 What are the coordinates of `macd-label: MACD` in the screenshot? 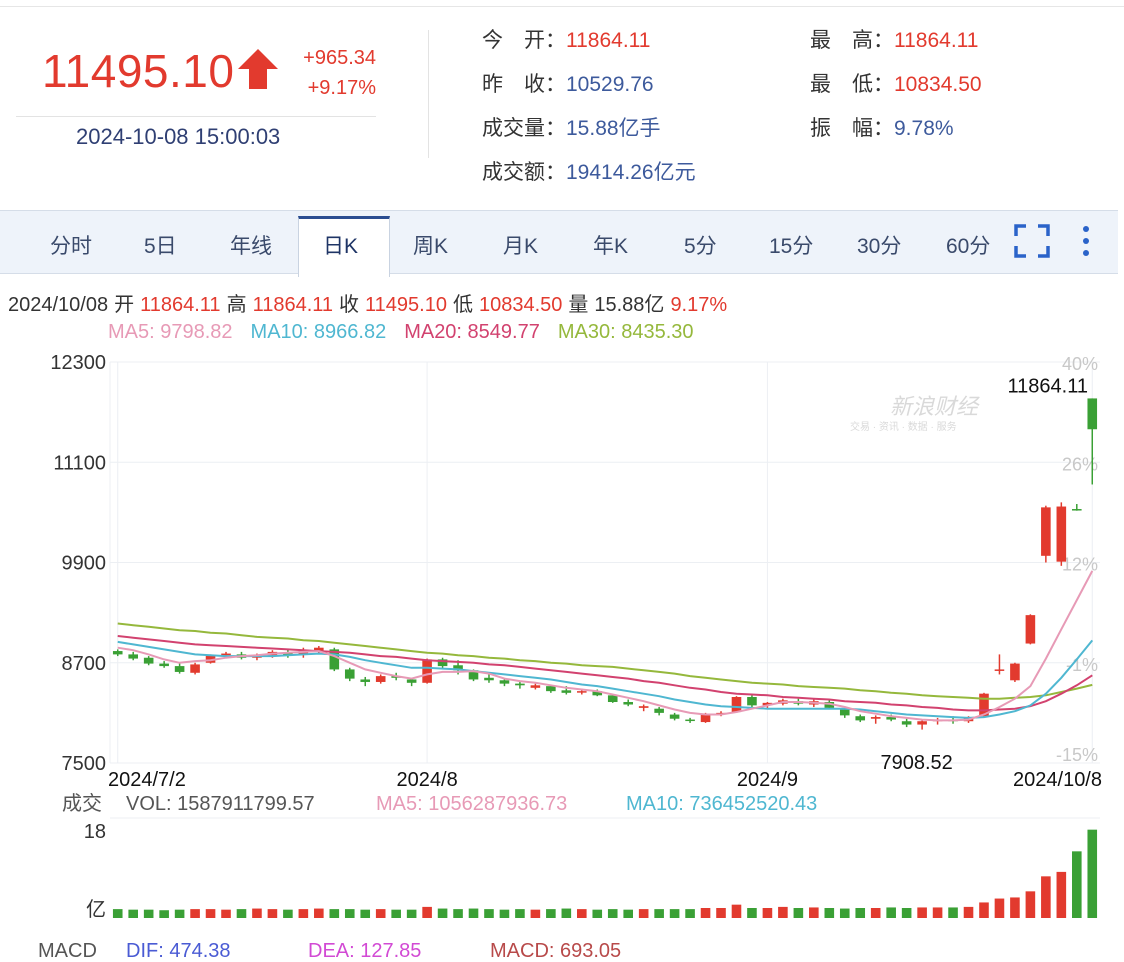 It's located at (67, 951).